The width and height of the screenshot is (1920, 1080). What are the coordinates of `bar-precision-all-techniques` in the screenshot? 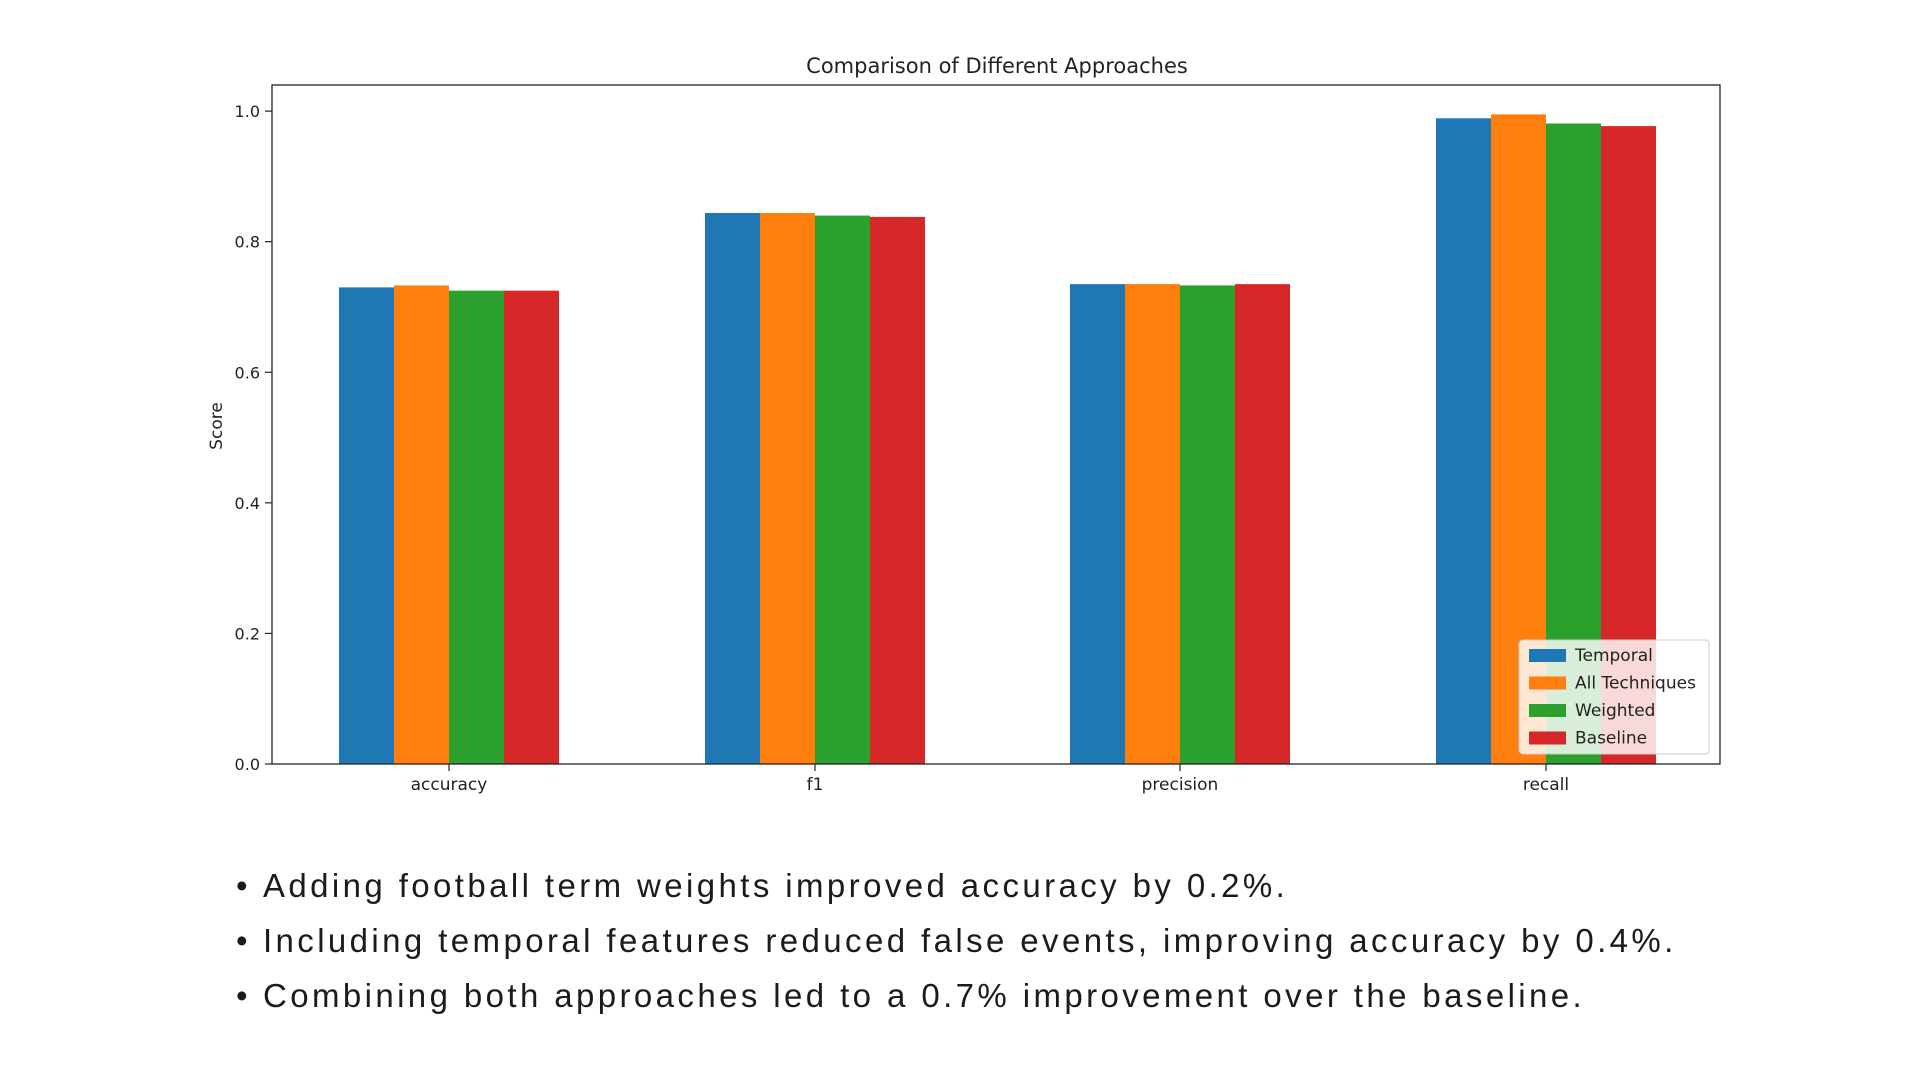 It's located at (1152, 524).